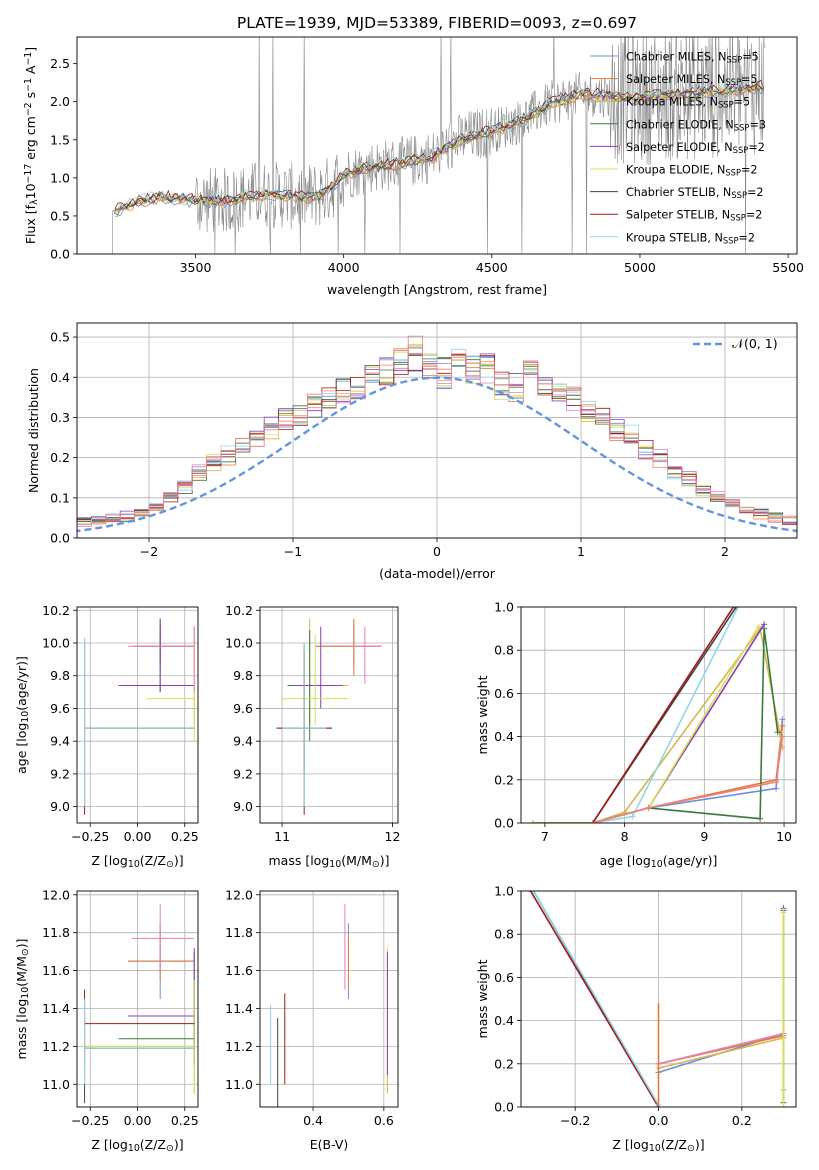  I want to click on observed-spectrum-line, so click(438, 145).